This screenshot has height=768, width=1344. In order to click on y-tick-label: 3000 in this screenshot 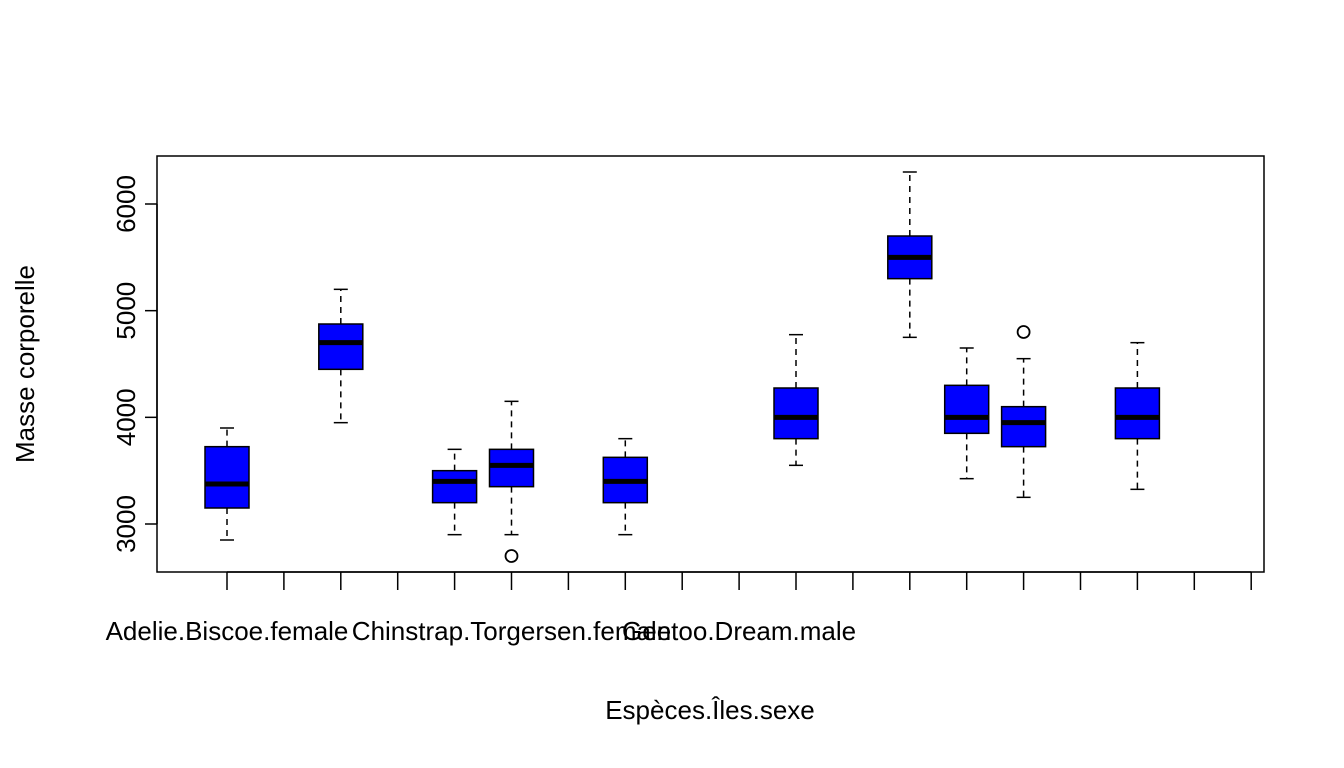, I will do `click(126, 524)`.